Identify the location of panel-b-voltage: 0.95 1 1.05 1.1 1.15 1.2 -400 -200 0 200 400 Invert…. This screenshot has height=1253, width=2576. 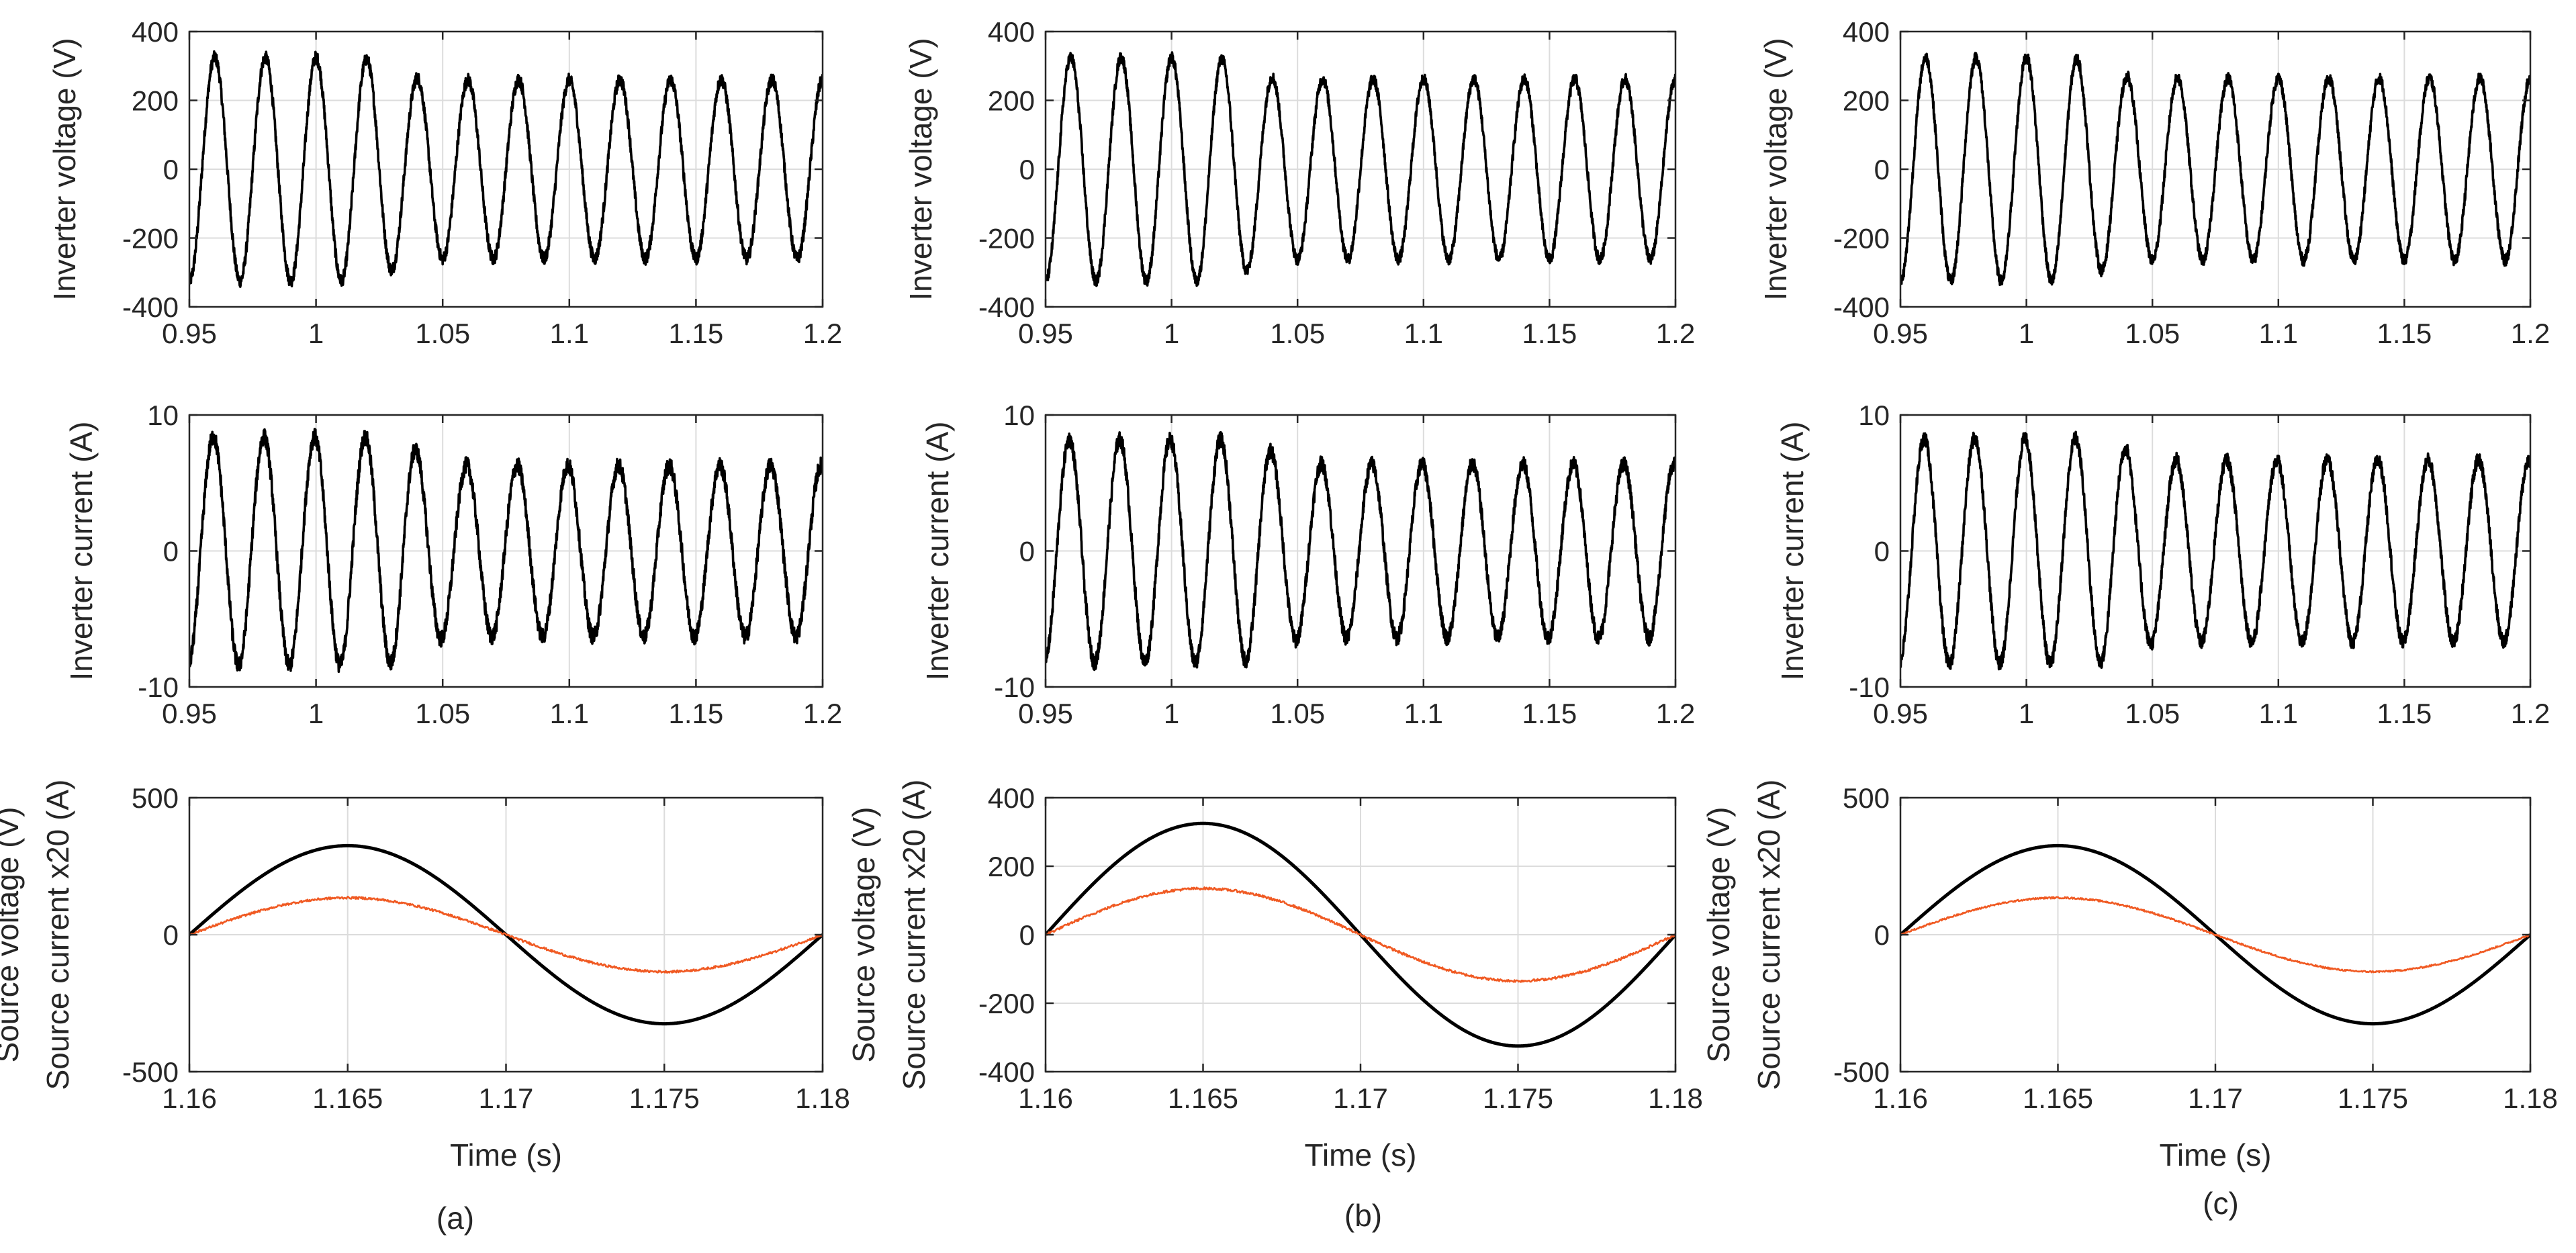
(1299, 182).